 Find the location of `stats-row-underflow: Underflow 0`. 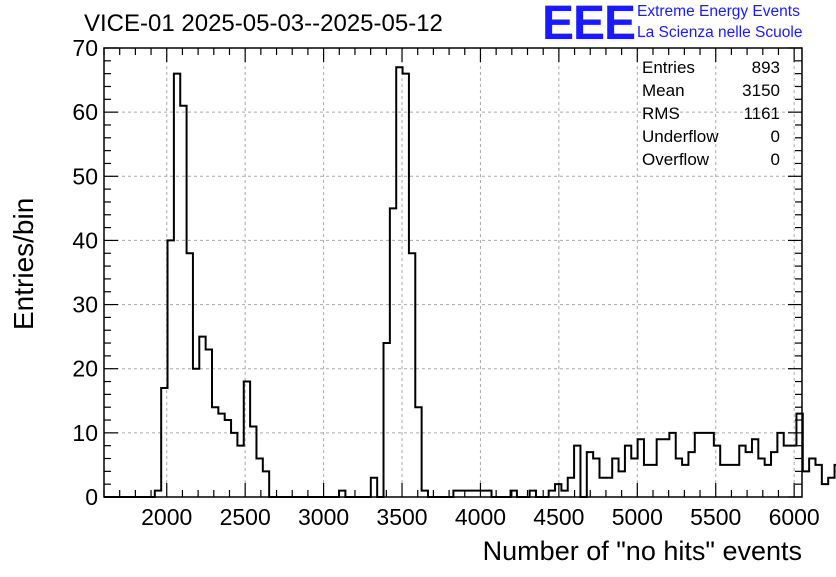

stats-row-underflow: Underflow 0 is located at coordinates (710, 138).